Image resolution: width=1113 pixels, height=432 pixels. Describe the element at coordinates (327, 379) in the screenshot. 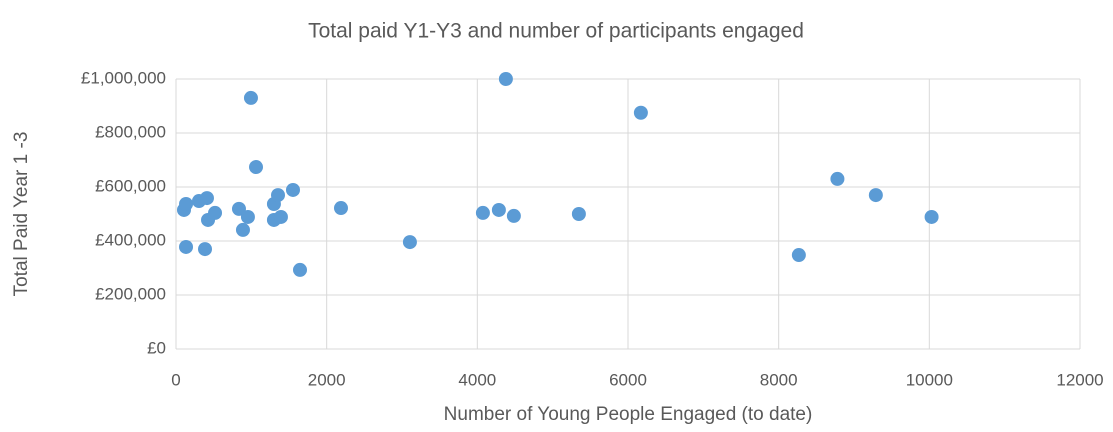

I see `x-tick-label: 2000` at that location.